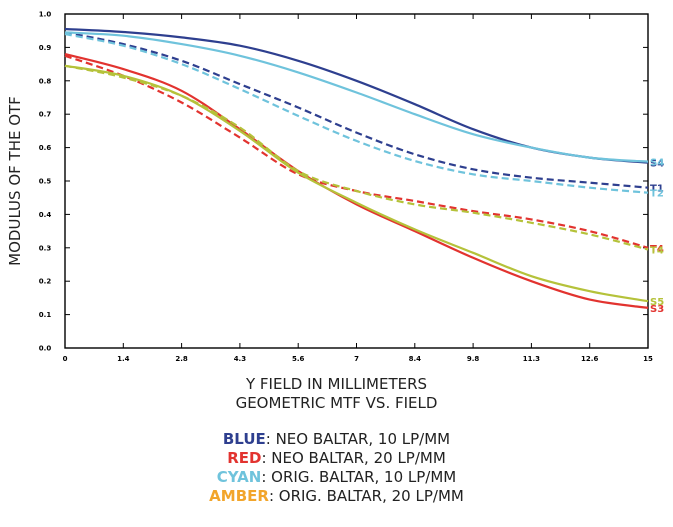 Image resolution: width=673 pixels, height=527 pixels. Describe the element at coordinates (45, 15) in the screenshot. I see `y-tick-label: 1.0` at that location.